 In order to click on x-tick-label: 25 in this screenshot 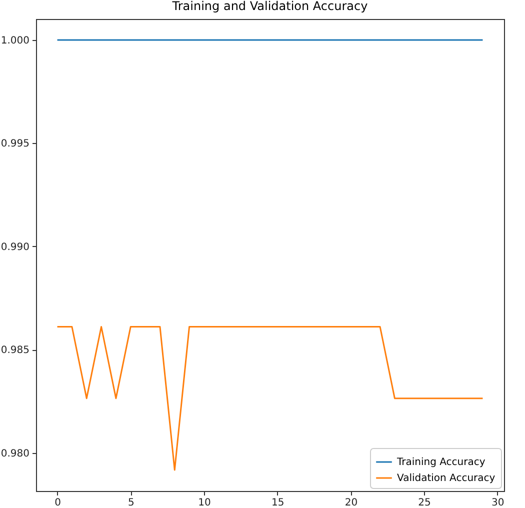, I will do `click(424, 503)`.